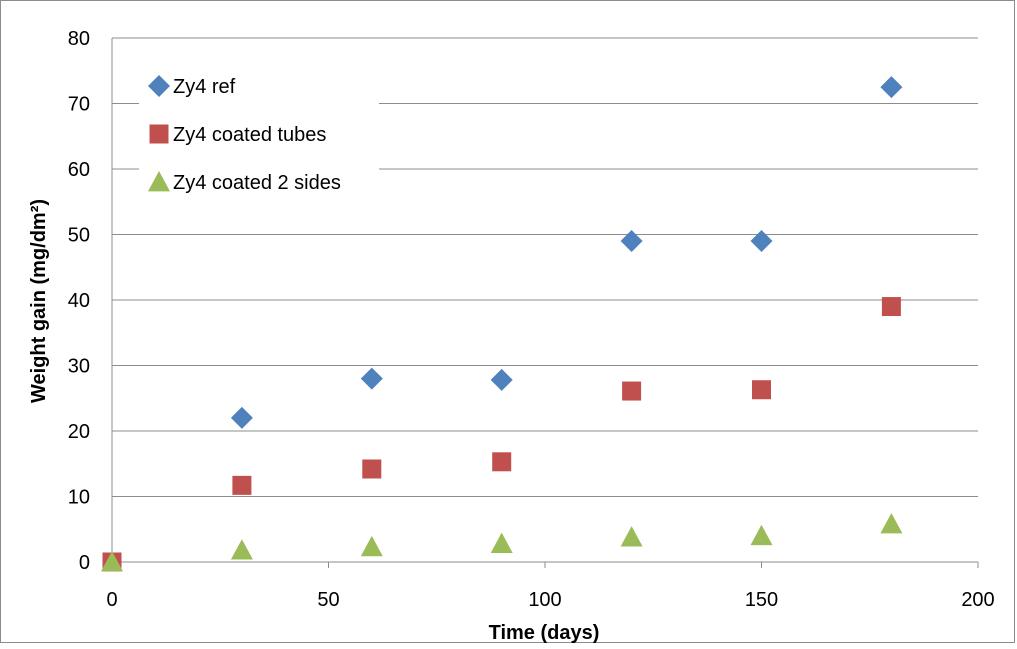 This screenshot has width=1017, height=649. What do you see at coordinates (84, 563) in the screenshot?
I see `y-tick-label: 0` at bounding box center [84, 563].